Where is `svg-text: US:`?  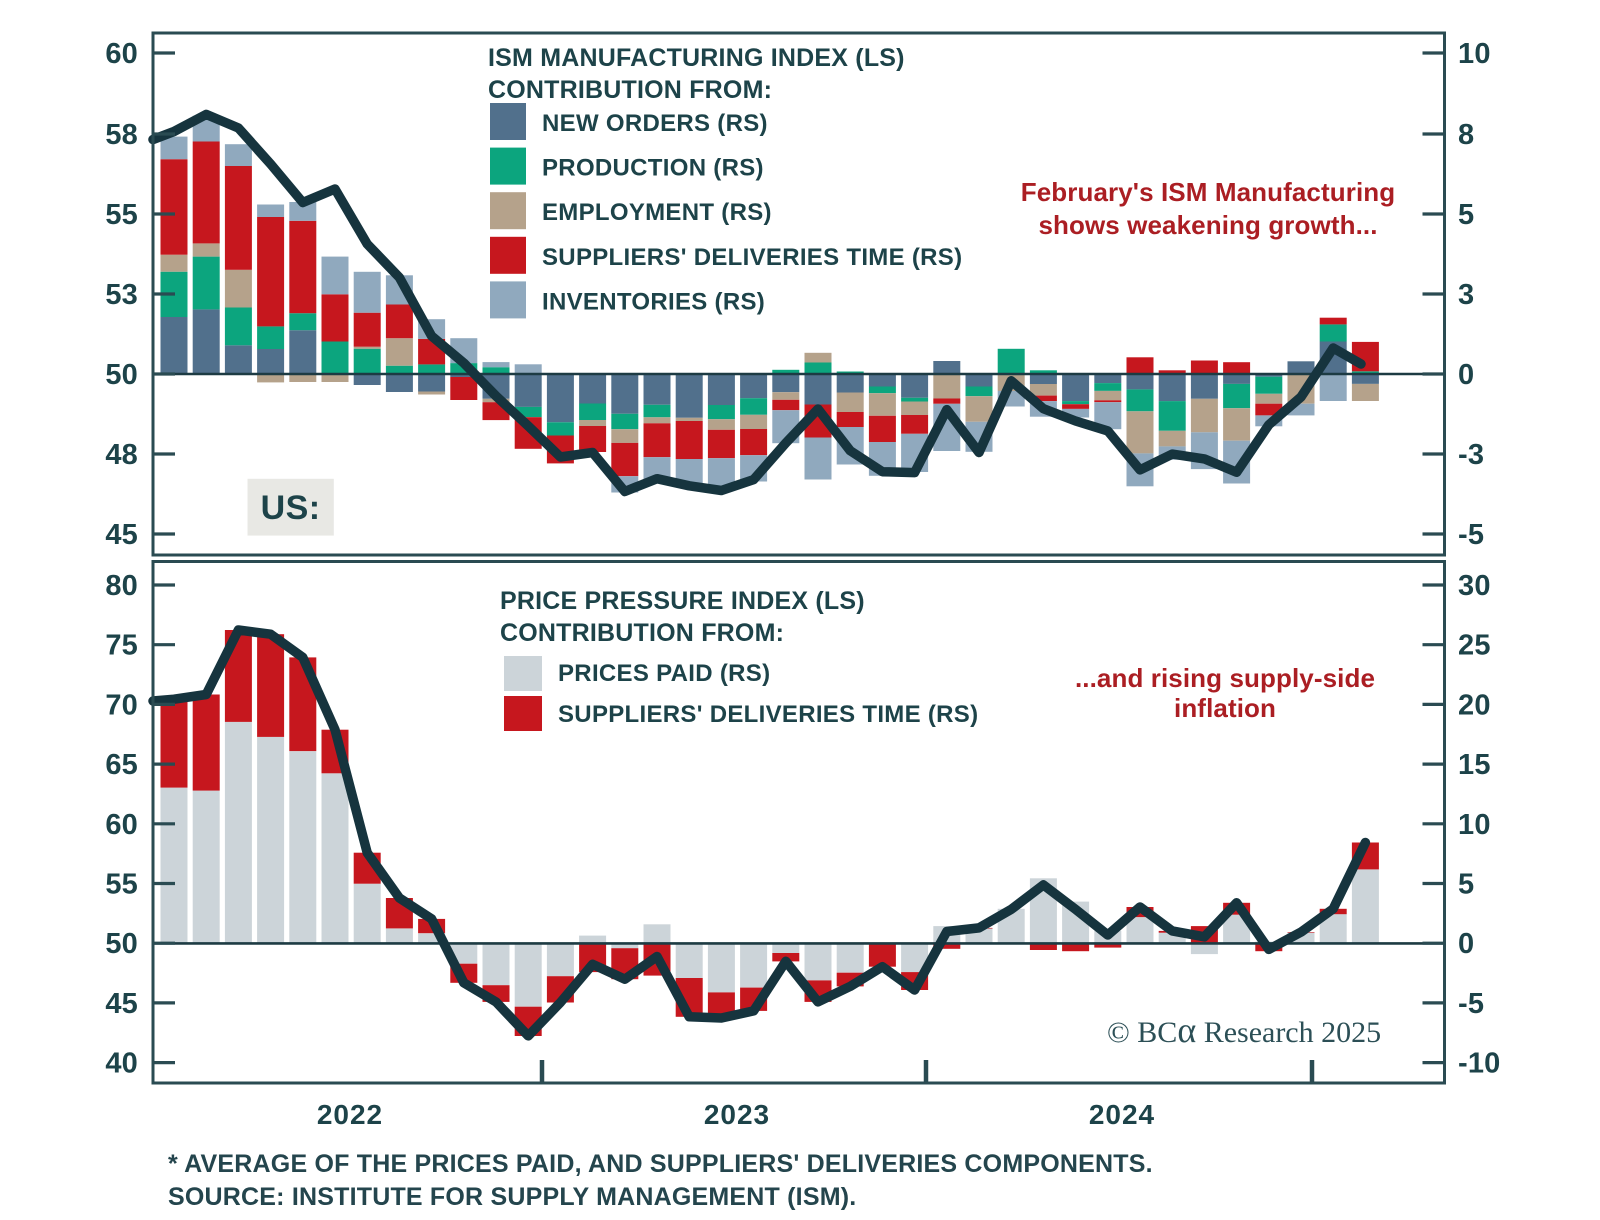 svg-text: US: is located at coordinates (291, 508).